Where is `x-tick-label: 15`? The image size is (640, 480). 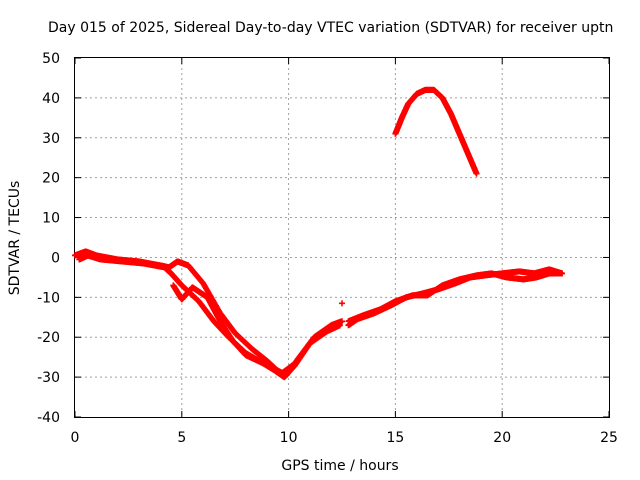 x-tick-label: 15 is located at coordinates (395, 438).